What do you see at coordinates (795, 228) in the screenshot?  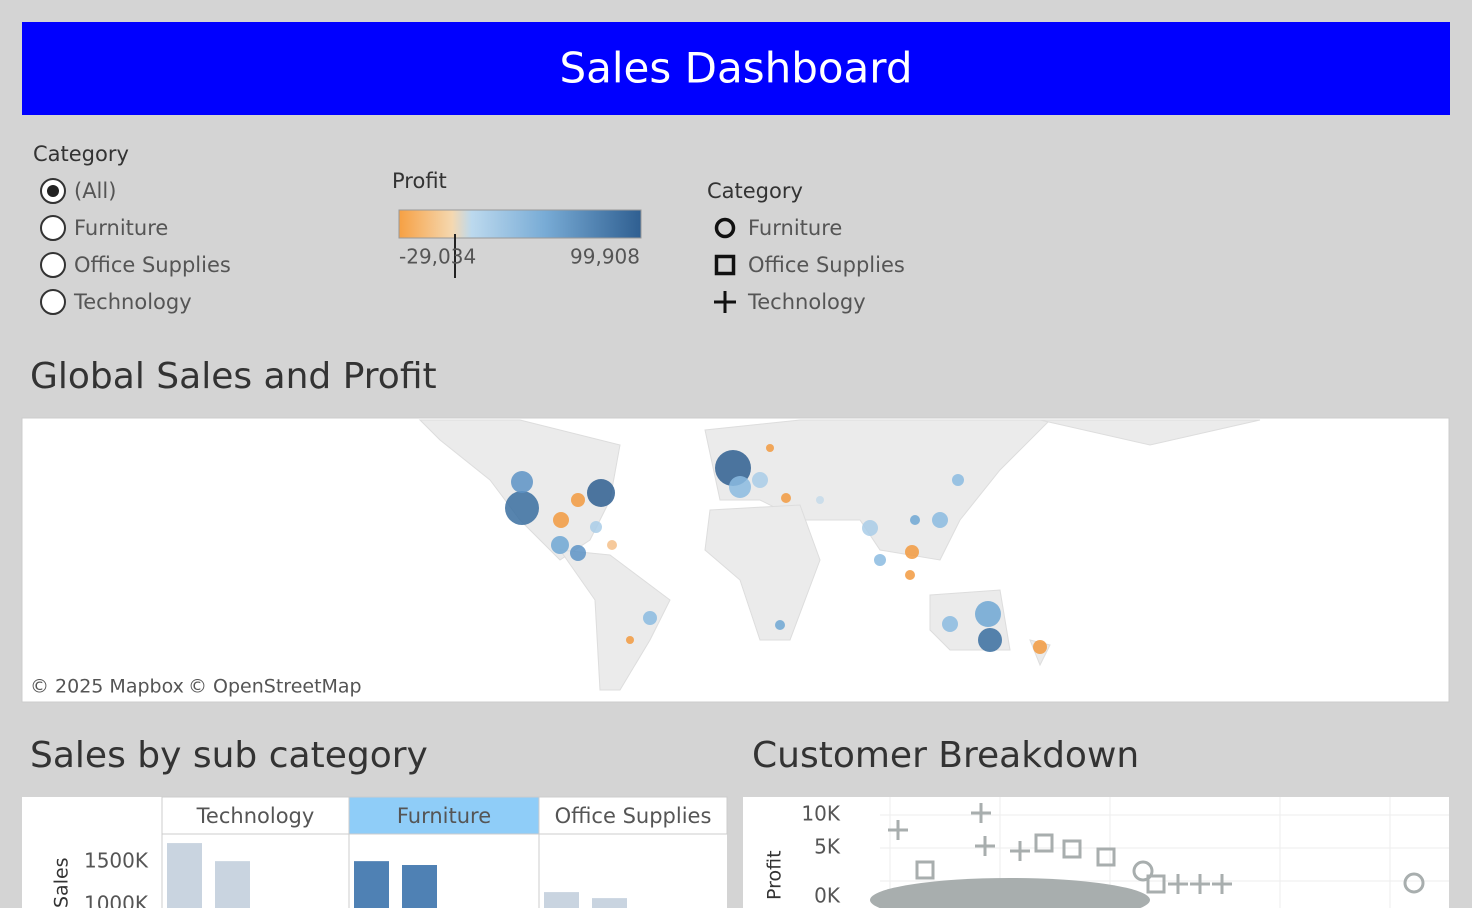 I see `shape-label: Furniture` at bounding box center [795, 228].